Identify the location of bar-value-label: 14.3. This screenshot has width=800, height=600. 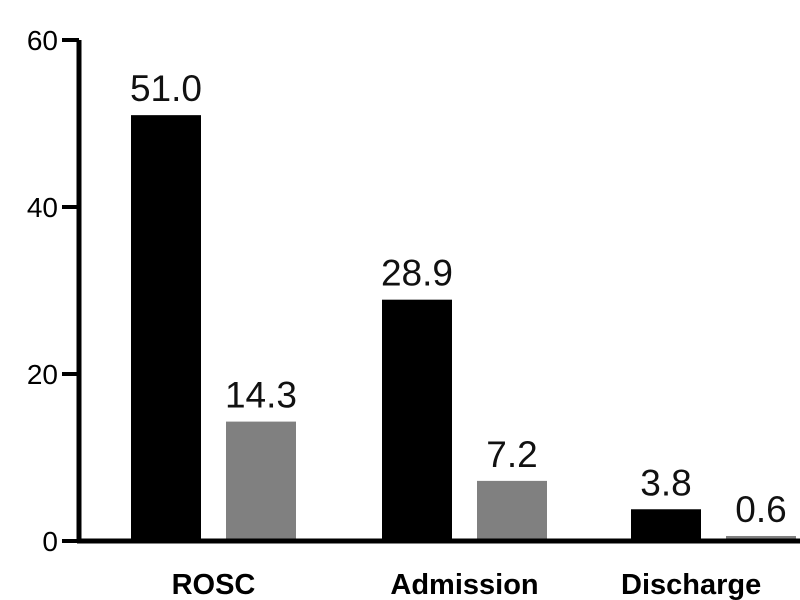
(261, 395).